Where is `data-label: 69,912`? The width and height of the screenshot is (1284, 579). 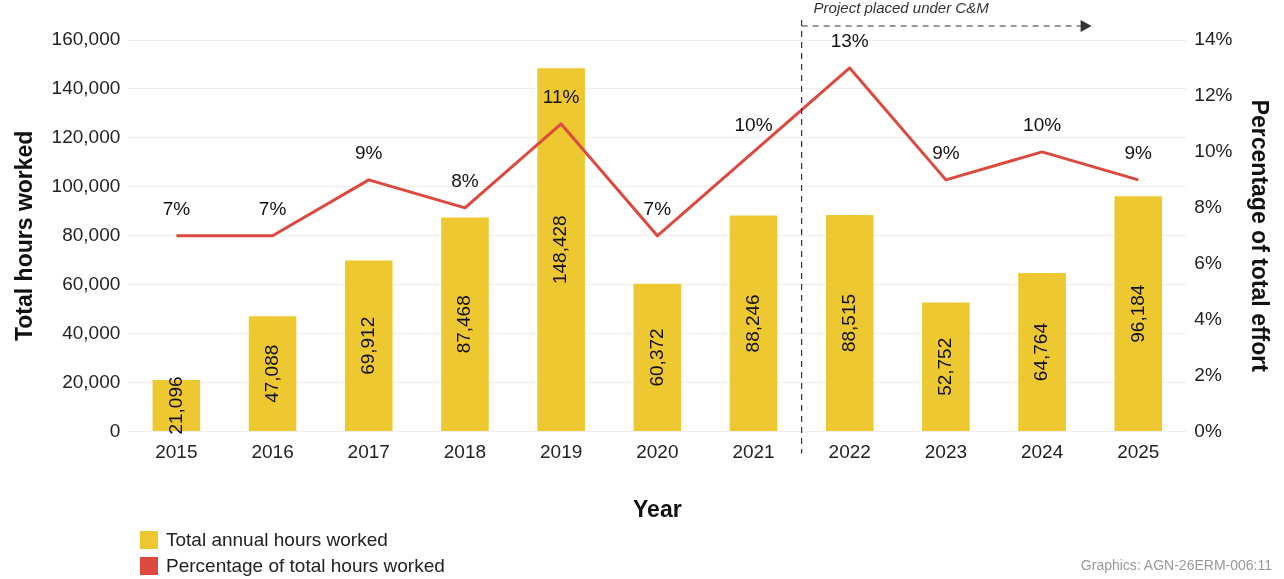
data-label: 69,912 is located at coordinates (367, 345).